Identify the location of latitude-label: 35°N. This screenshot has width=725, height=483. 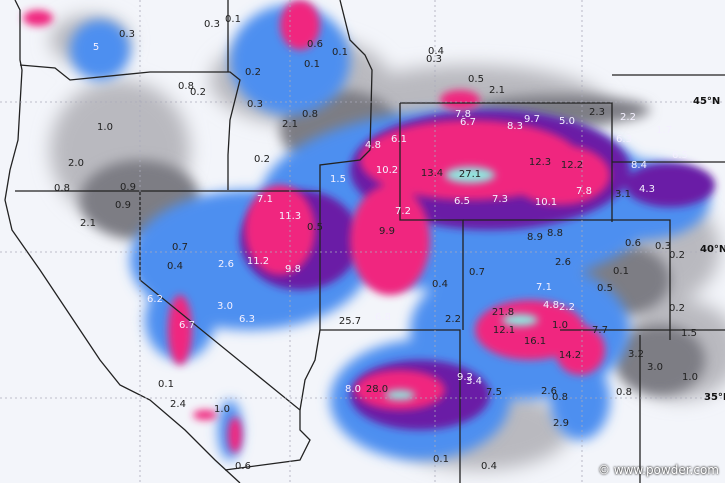
(714, 397).